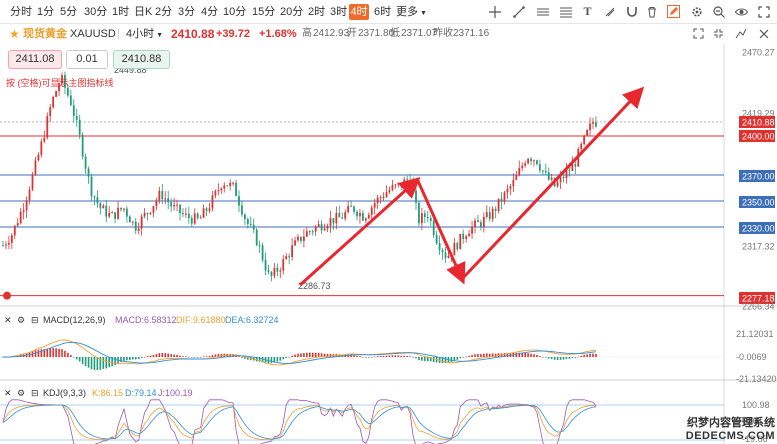 The height and width of the screenshot is (444, 777). What do you see at coordinates (46, 12) in the screenshot?
I see `tf-1min: 1分` at bounding box center [46, 12].